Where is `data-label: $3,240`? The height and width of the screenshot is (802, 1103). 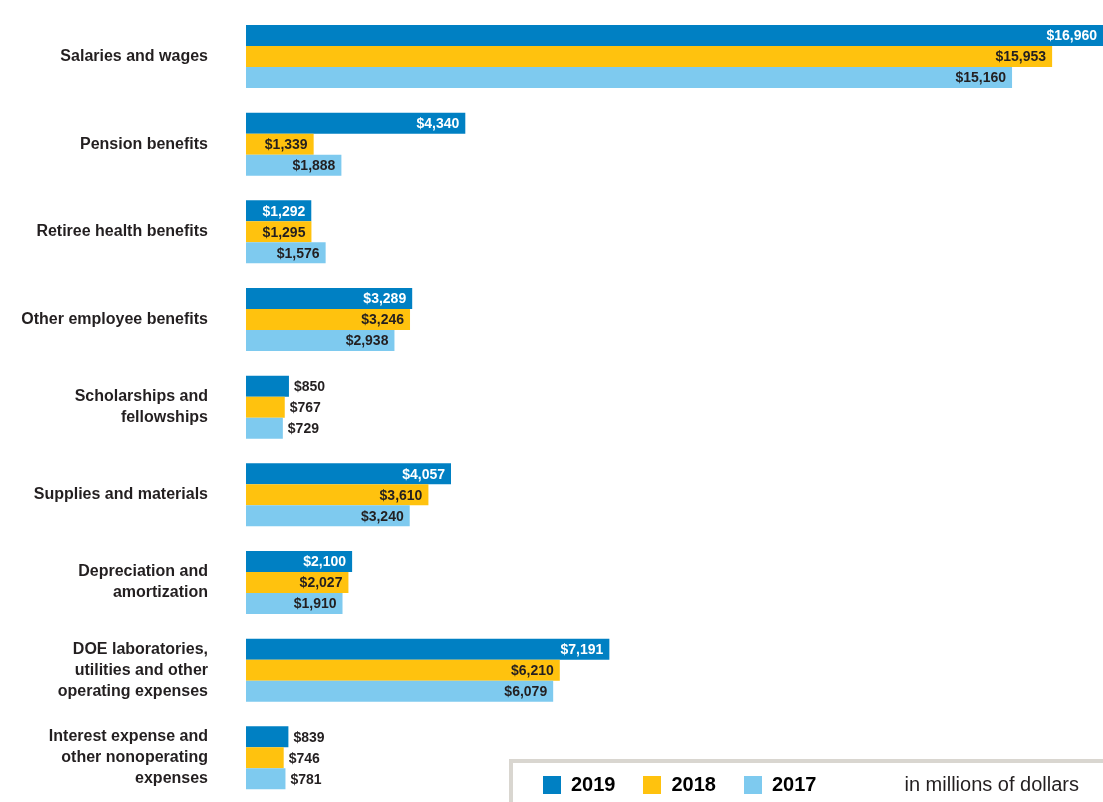 data-label: $3,240 is located at coordinates (382, 515).